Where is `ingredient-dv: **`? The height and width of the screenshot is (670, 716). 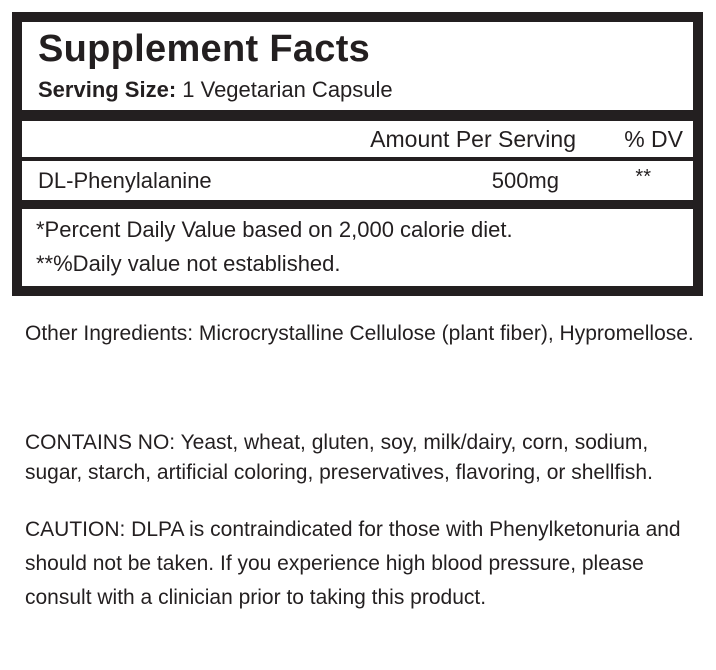 ingredient-dv: ** is located at coordinates (643, 177).